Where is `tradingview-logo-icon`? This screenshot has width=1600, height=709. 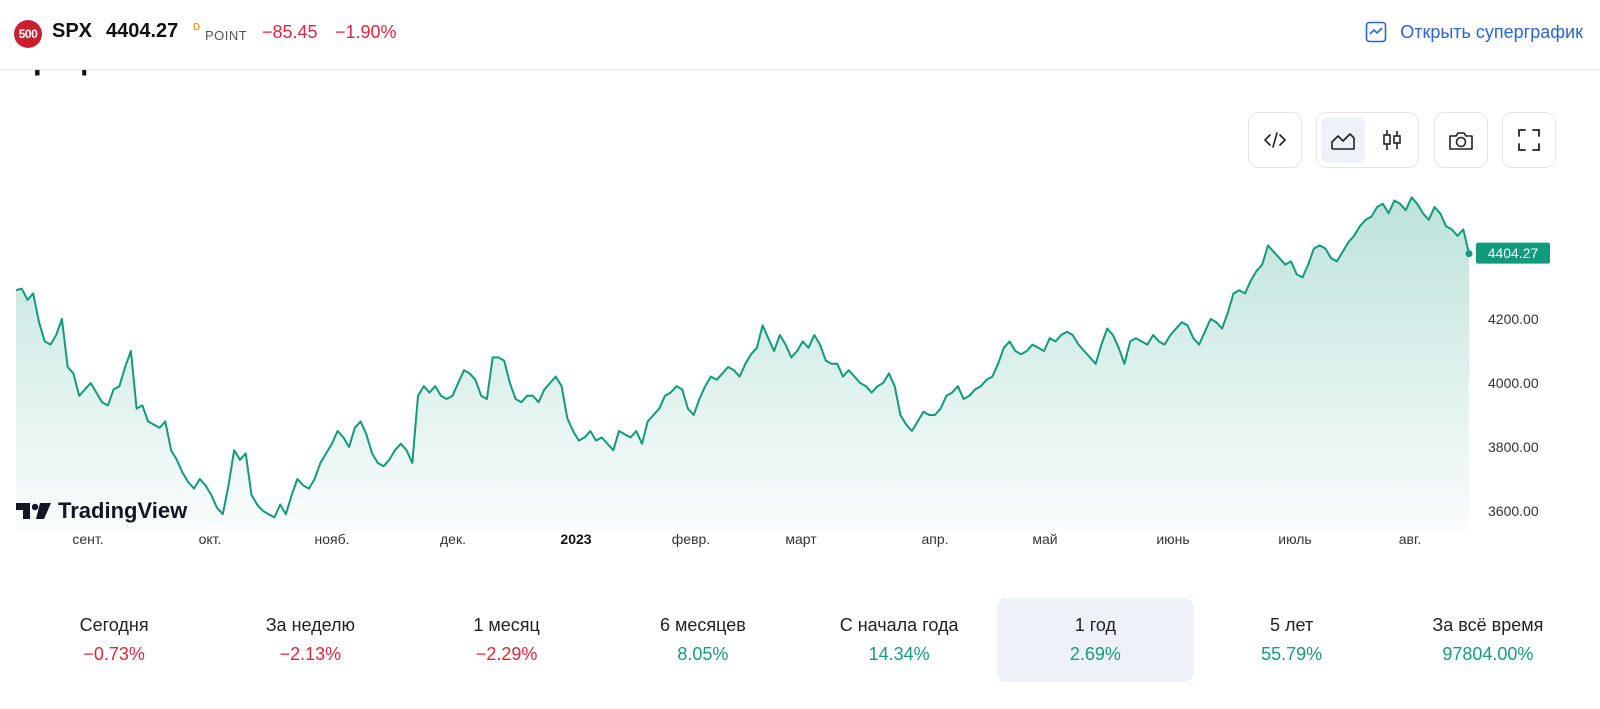
tradingview-logo-icon is located at coordinates (33, 511).